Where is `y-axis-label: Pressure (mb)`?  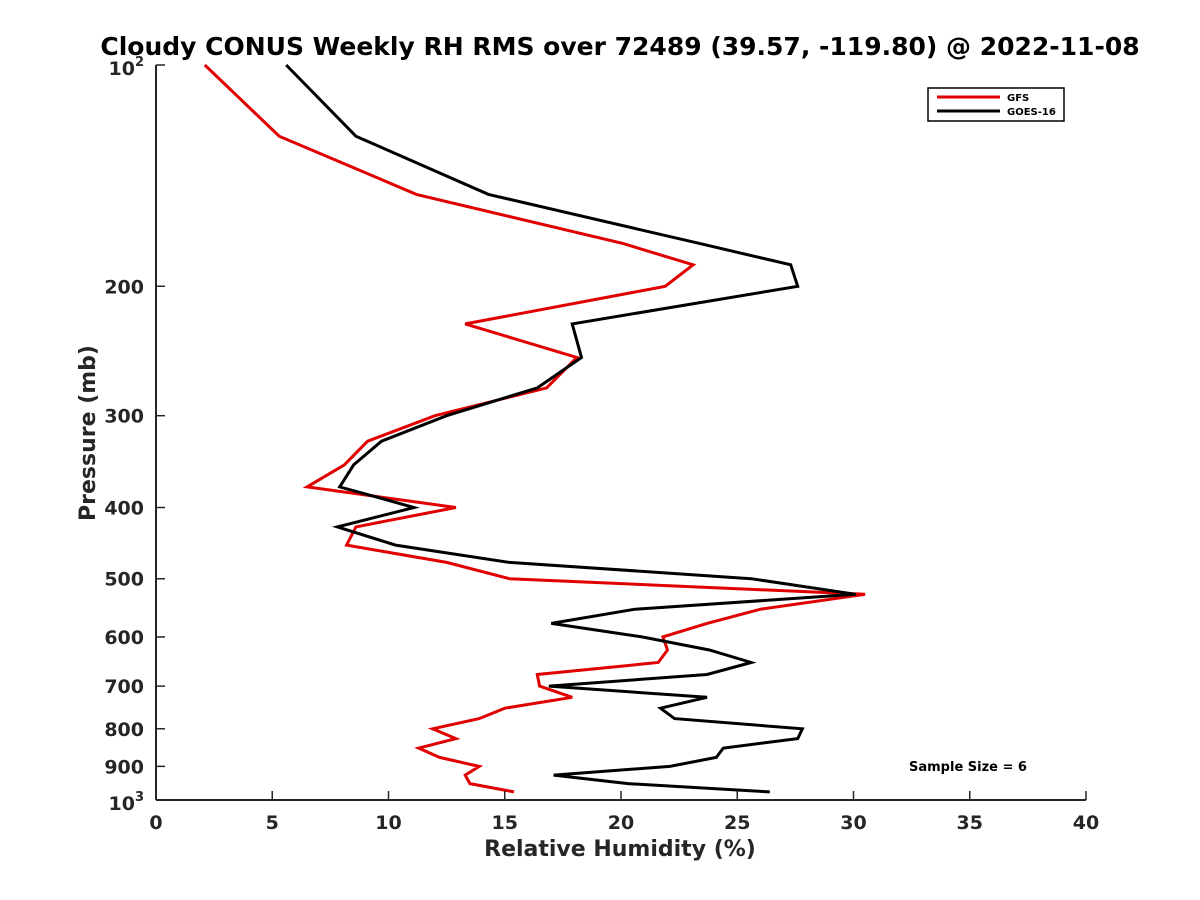 y-axis-label: Pressure (mb) is located at coordinates (88, 433).